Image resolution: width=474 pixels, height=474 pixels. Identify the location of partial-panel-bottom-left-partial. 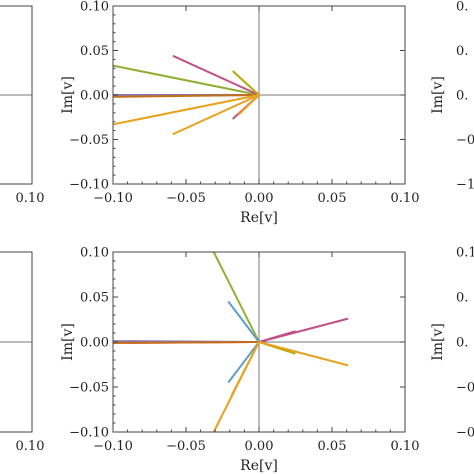
(16, 342).